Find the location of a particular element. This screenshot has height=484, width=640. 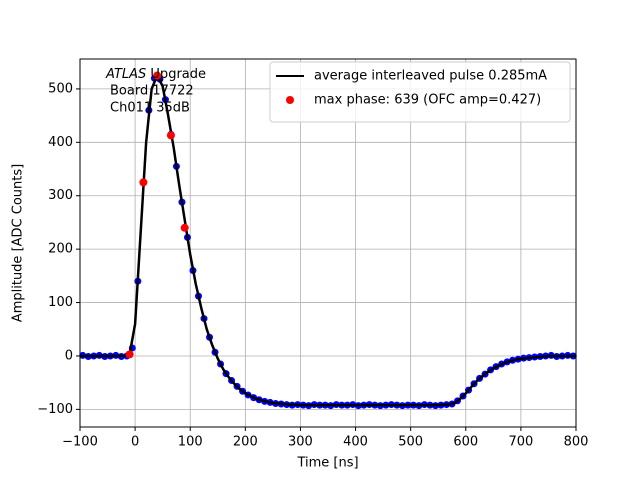

x-tick-label: 0 is located at coordinates (135, 442).